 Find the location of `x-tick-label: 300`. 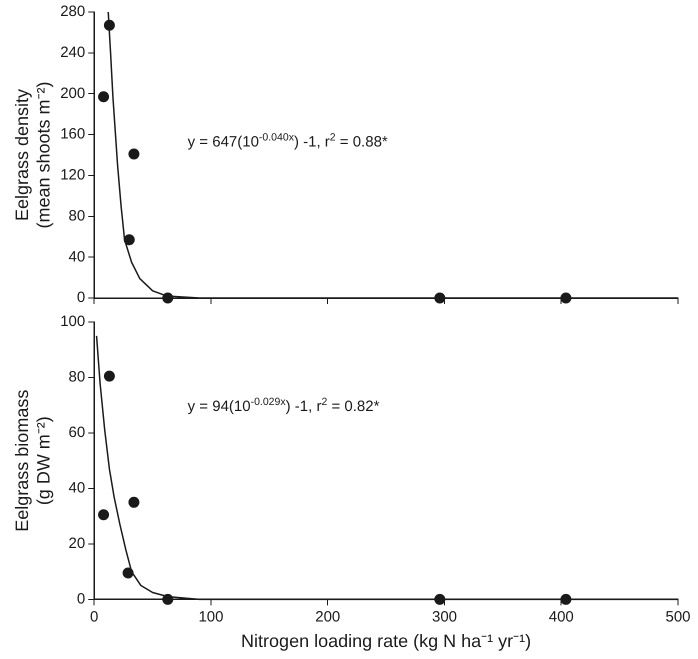

x-tick-label: 300 is located at coordinates (445, 617).